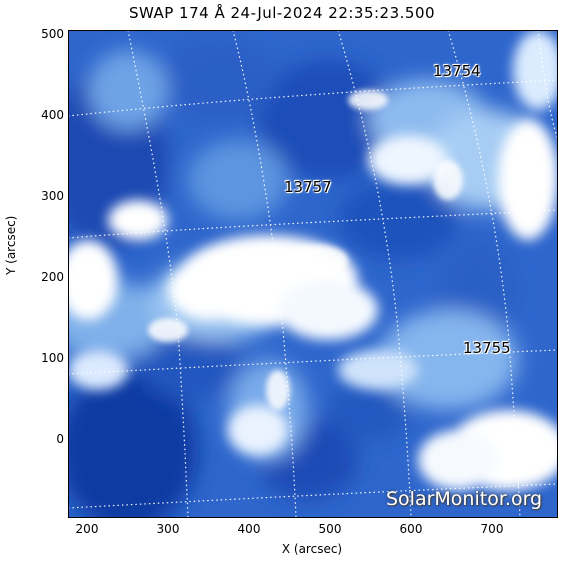 This screenshot has height=564, width=564. Describe the element at coordinates (60, 439) in the screenshot. I see `y-tick-label: 0` at that location.